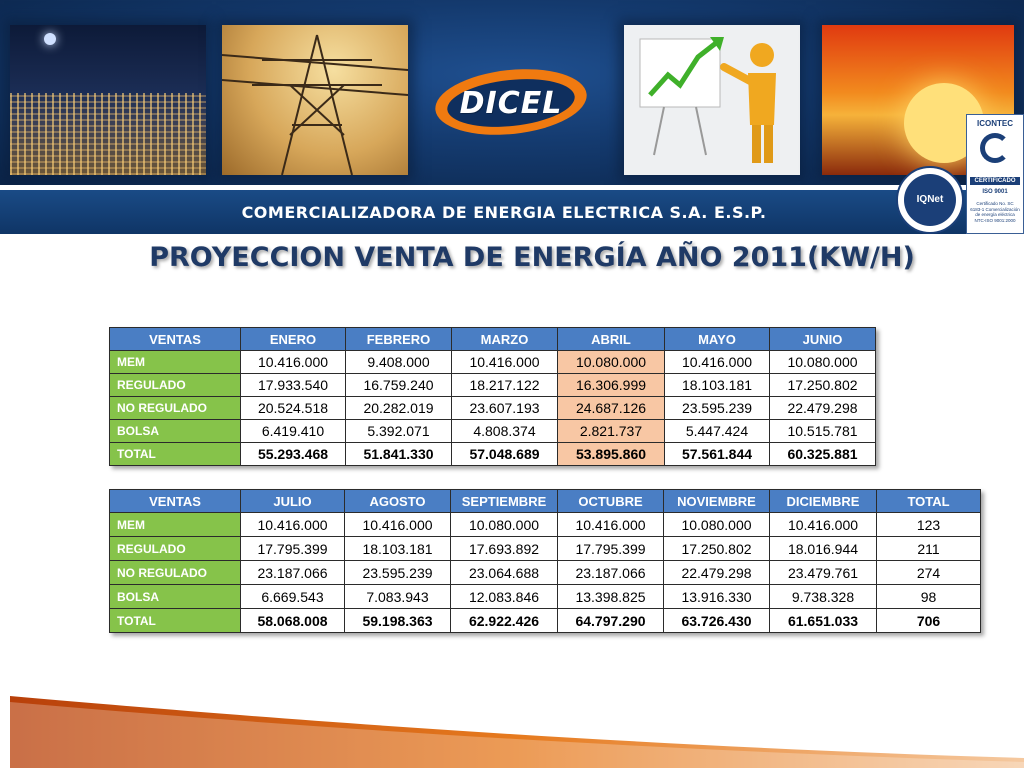 Image resolution: width=1024 pixels, height=768 pixels. Describe the element at coordinates (928, 524) in the screenshot. I see `table-cell: 123` at that location.